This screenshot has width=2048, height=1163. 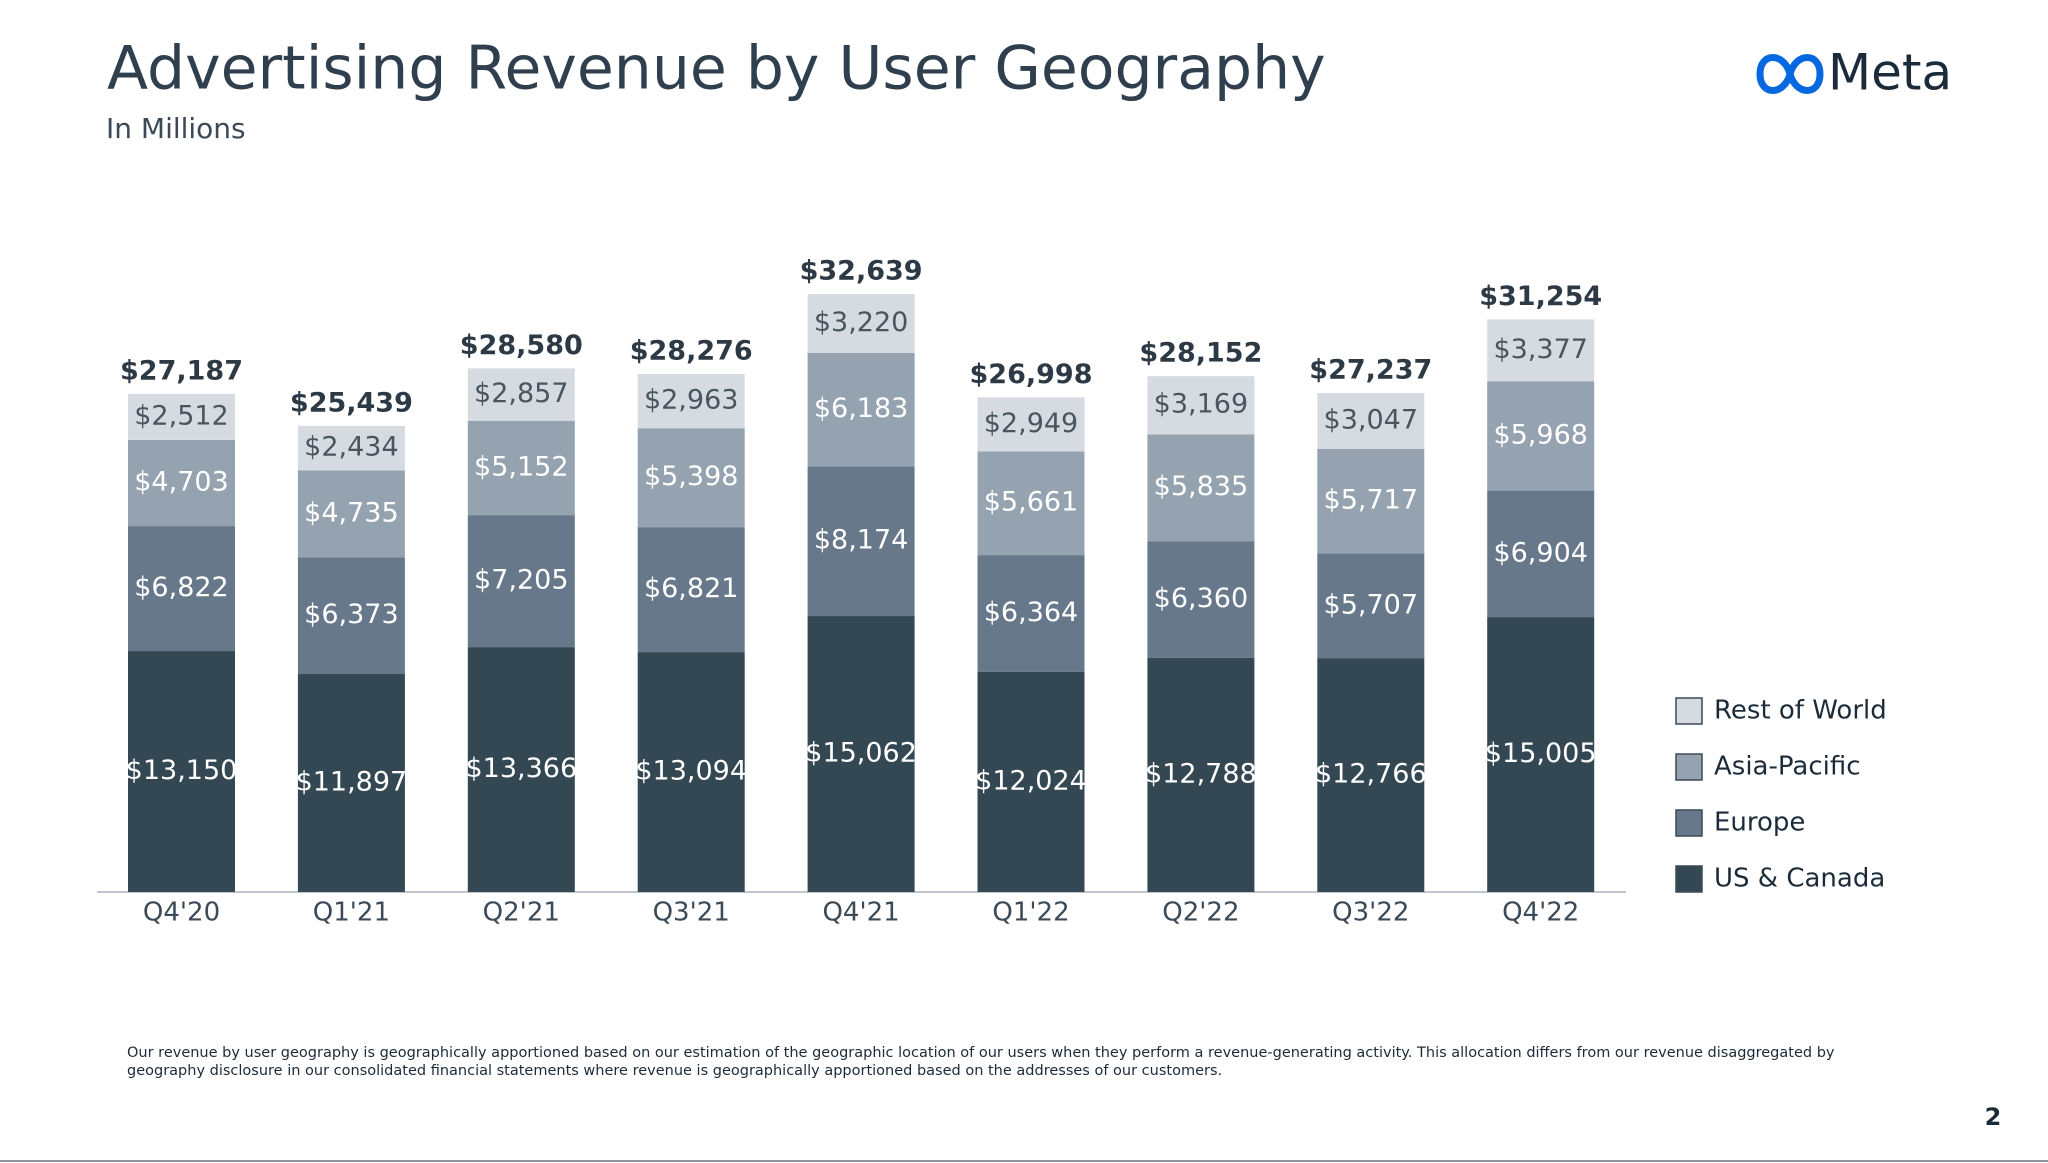 I want to click on data-label: $4,735, so click(x=351, y=512).